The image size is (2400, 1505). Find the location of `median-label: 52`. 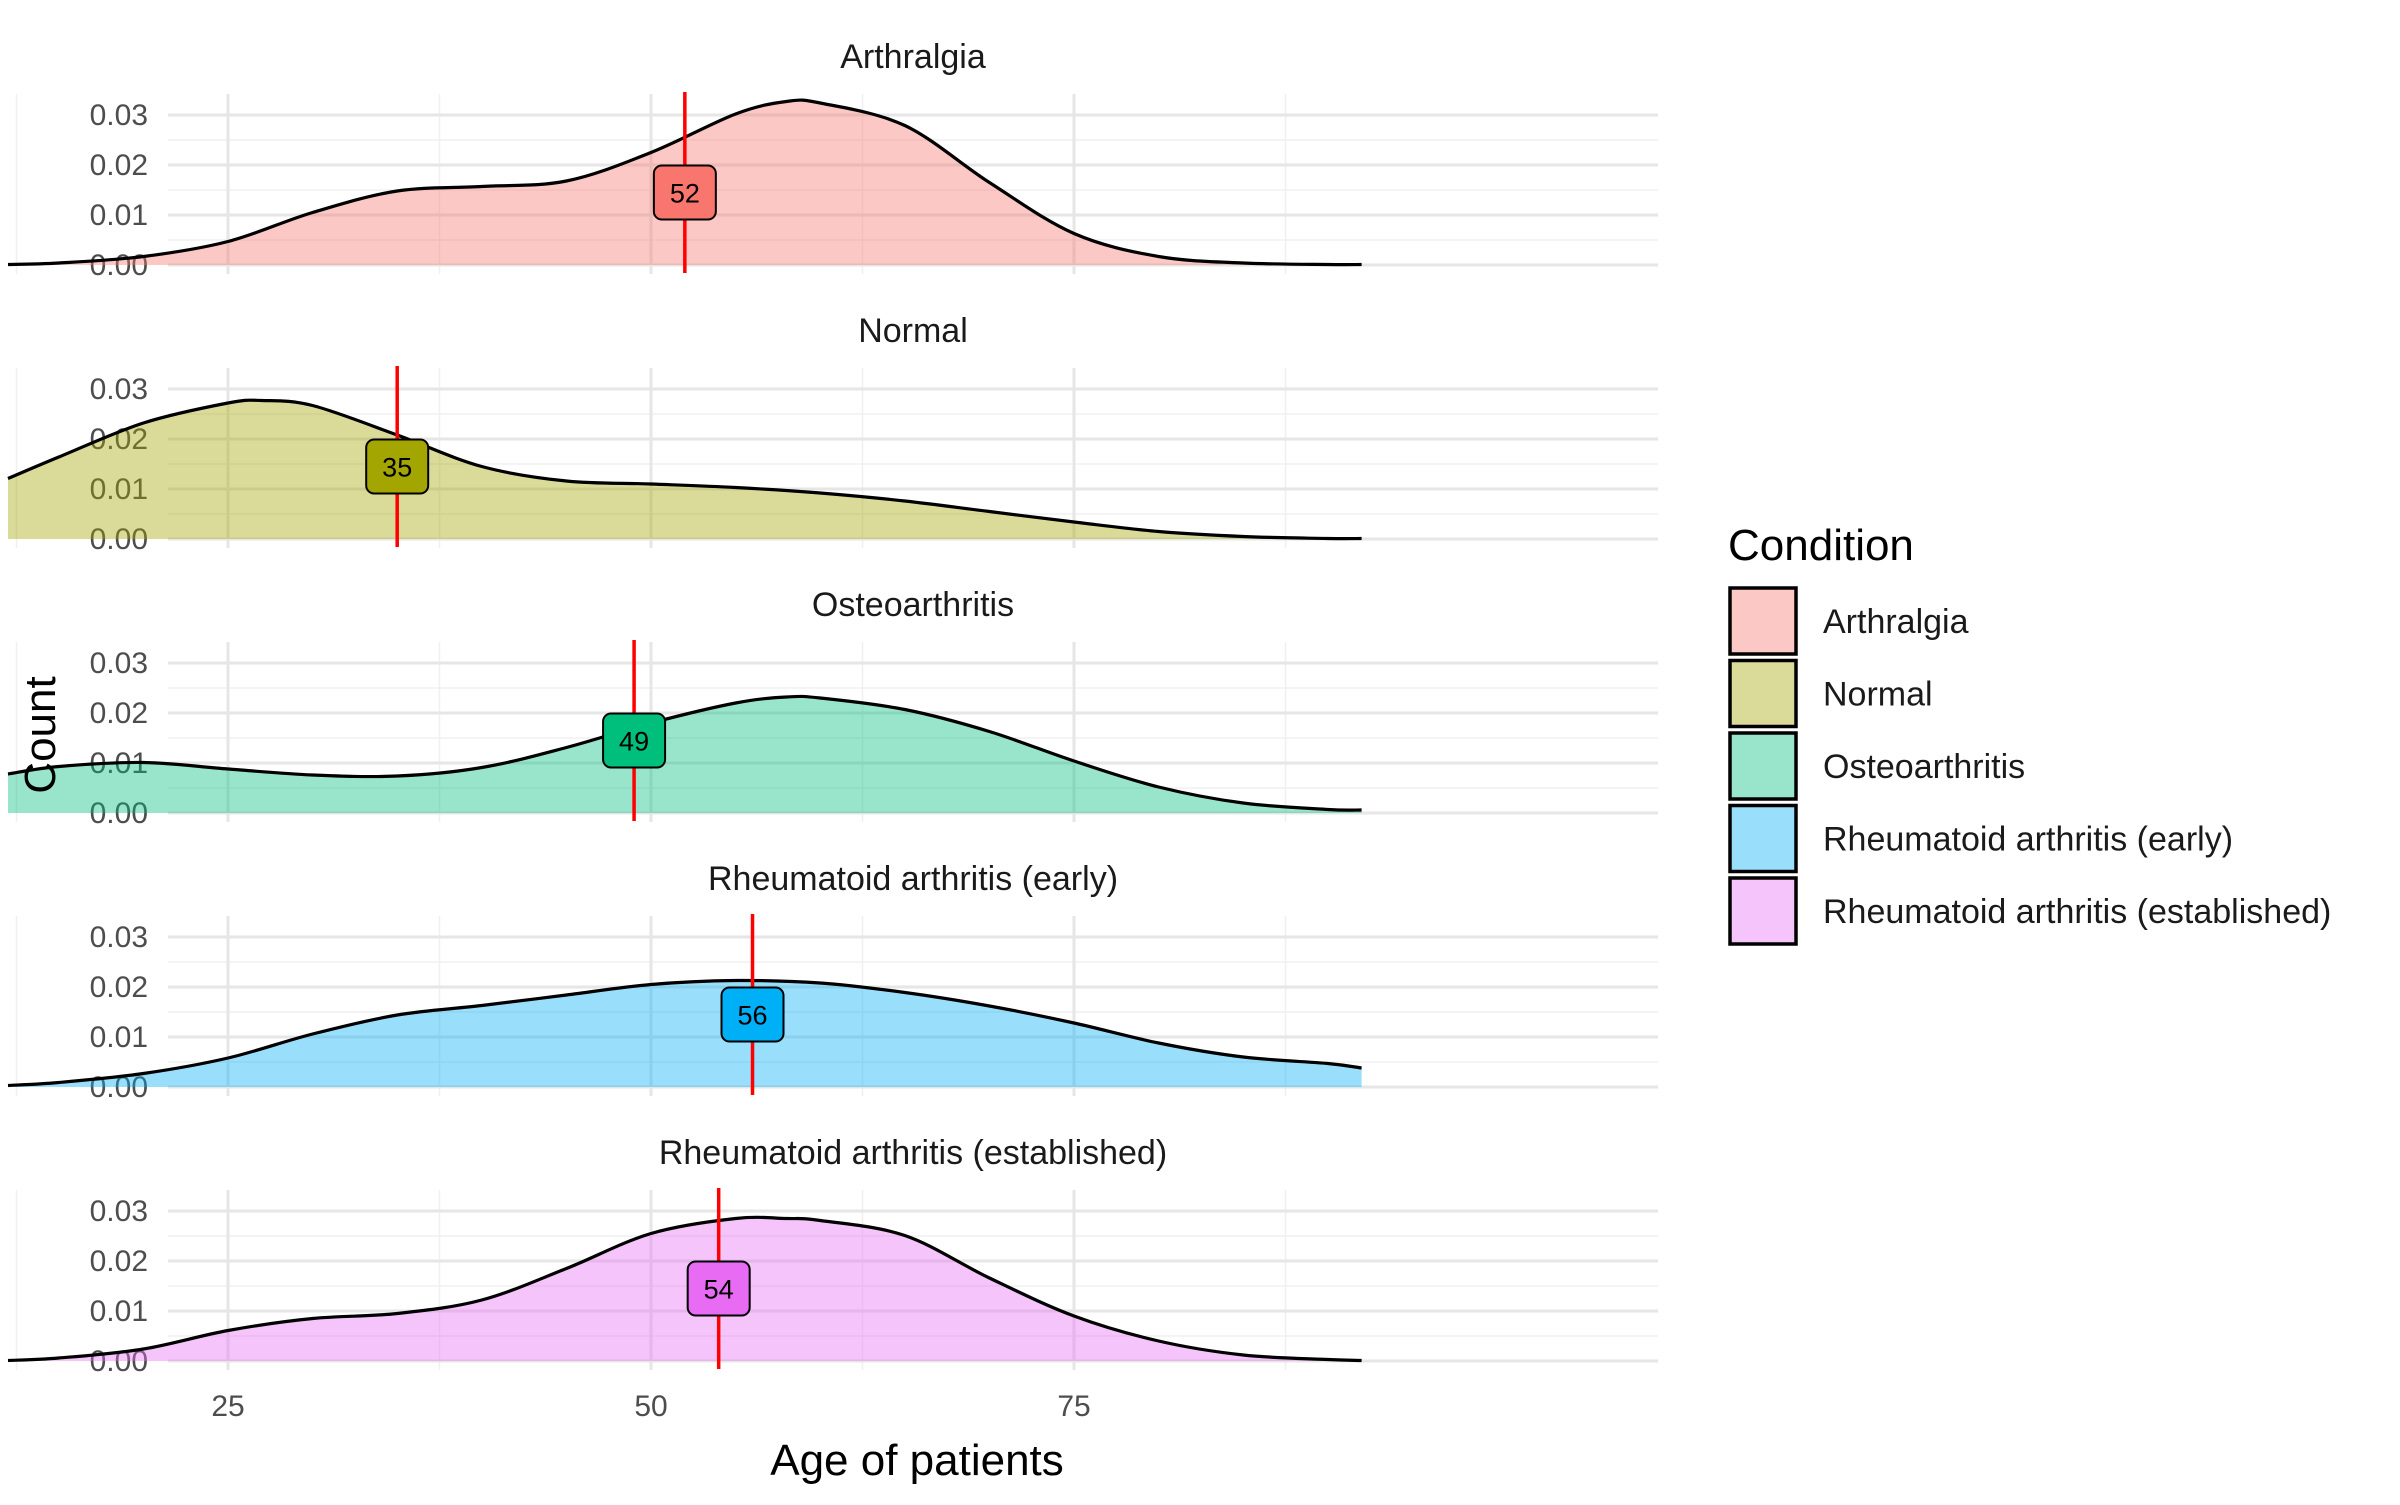

median-label: 52 is located at coordinates (685, 194).